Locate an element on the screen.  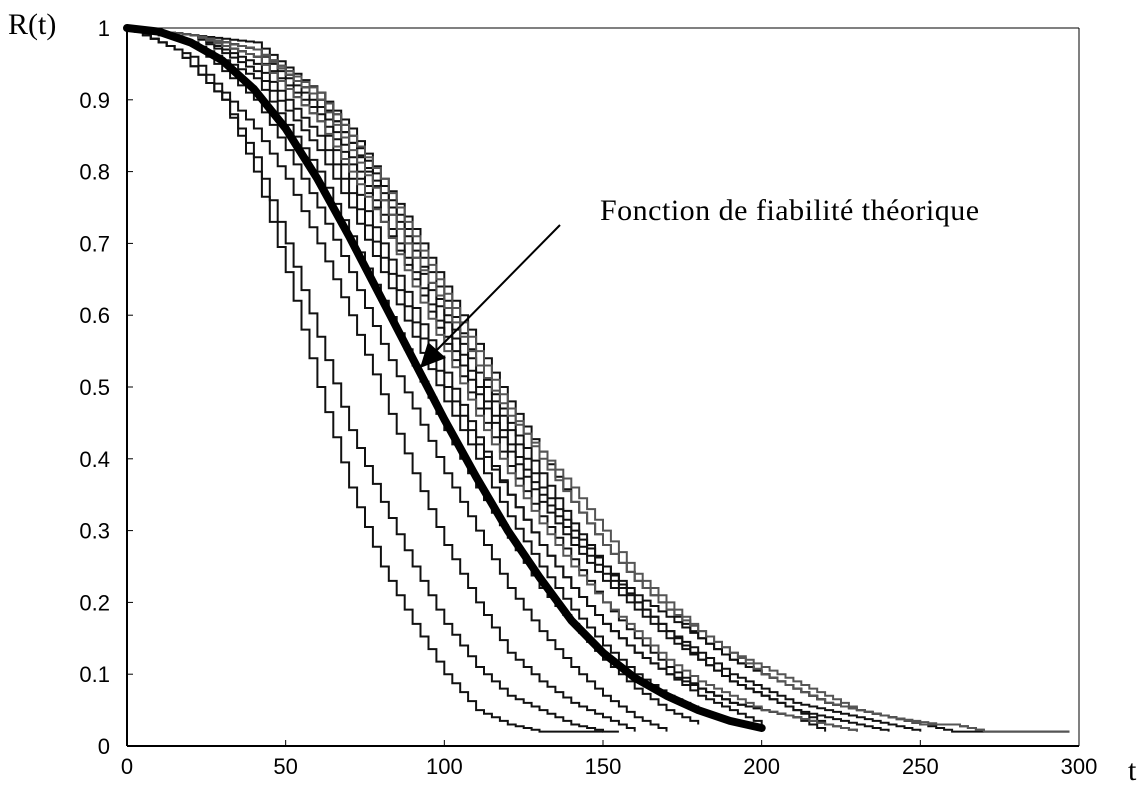
annotation-label: Fonction de fiabilité théorique is located at coordinates (790, 210).